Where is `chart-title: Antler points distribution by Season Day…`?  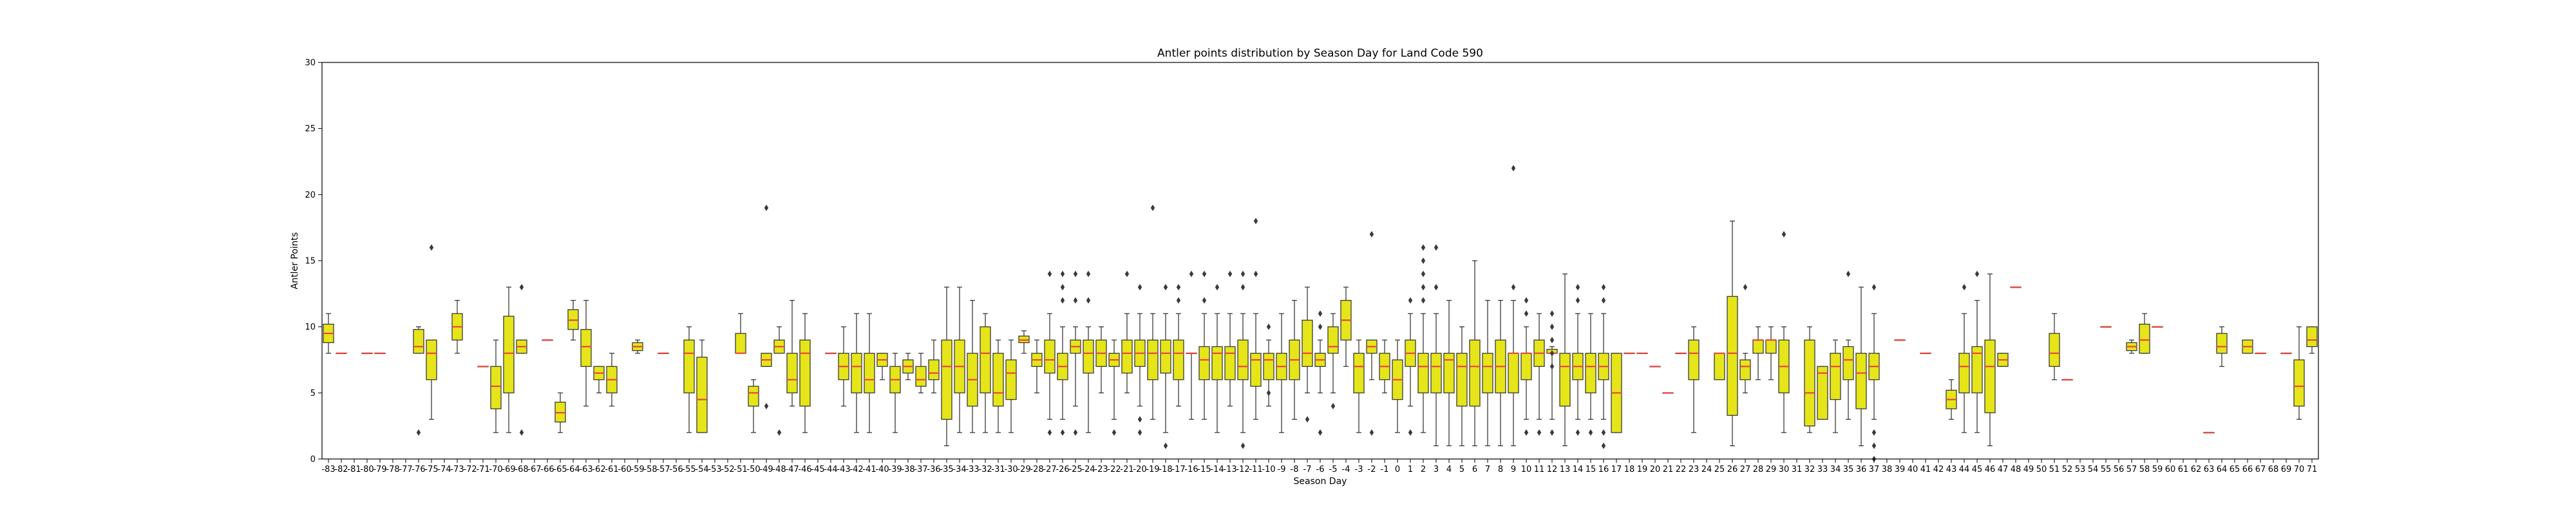 chart-title: Antler points distribution by Season Day… is located at coordinates (1320, 53).